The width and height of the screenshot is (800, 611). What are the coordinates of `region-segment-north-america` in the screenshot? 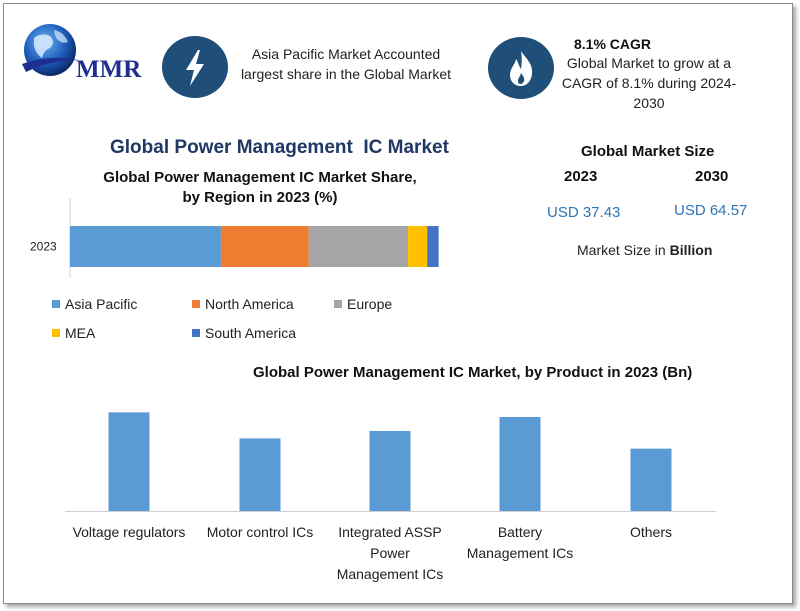 It's located at (264, 246).